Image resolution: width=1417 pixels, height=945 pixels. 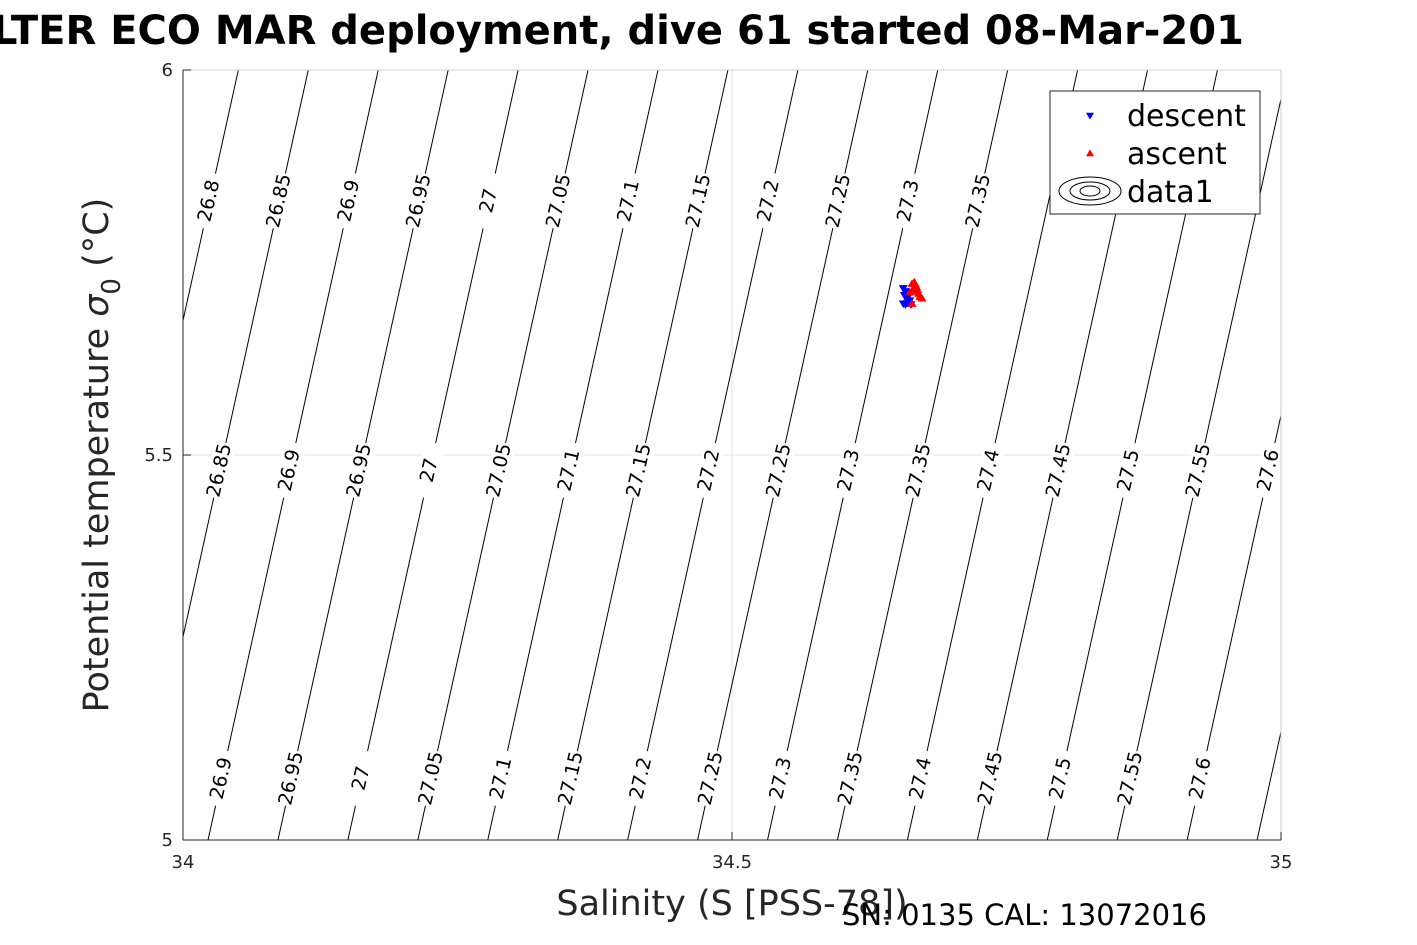 What do you see at coordinates (1024, 915) in the screenshot?
I see `footer-serial-cal: SN: 0135 CAL: 13072016` at bounding box center [1024, 915].